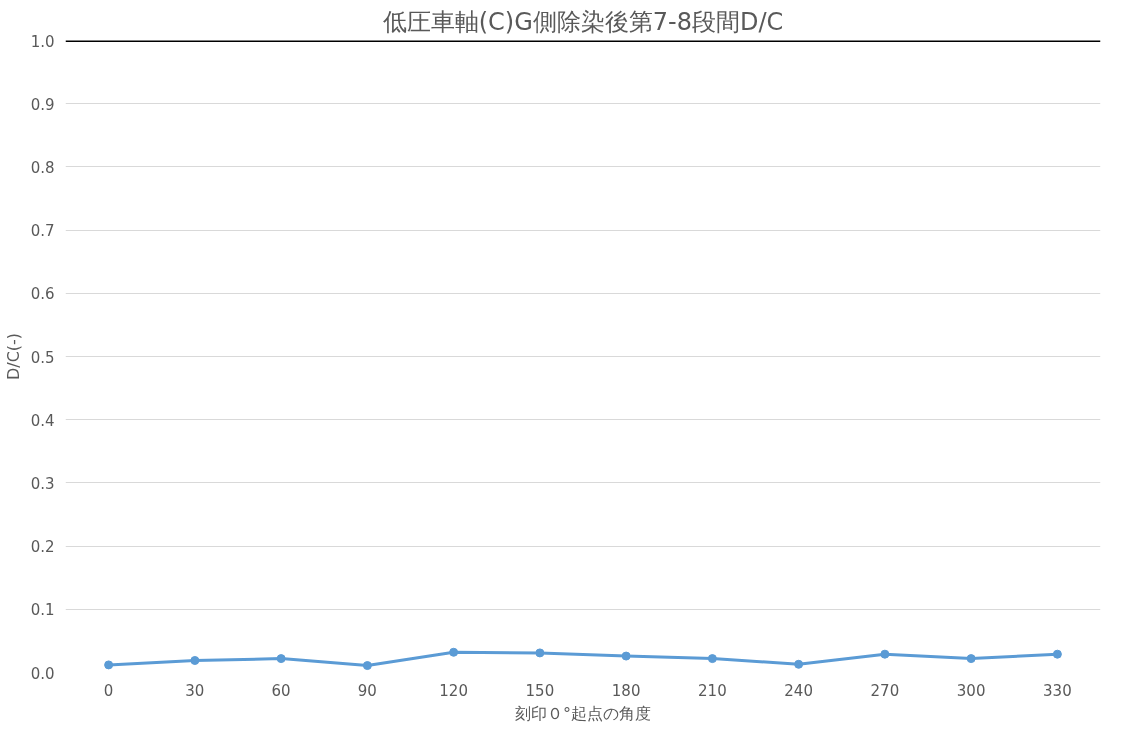  What do you see at coordinates (540, 690) in the screenshot?
I see `x-tick-label: 150` at bounding box center [540, 690].